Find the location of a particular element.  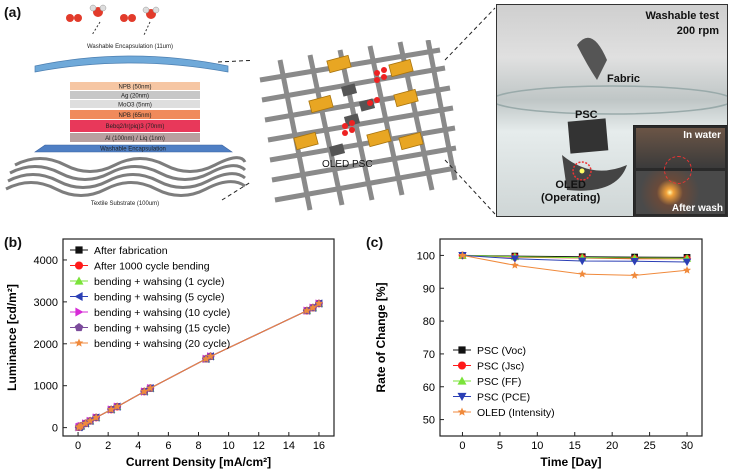

legend-label-3: bending + wahsing (5 cycle) is located at coordinates (159, 298).